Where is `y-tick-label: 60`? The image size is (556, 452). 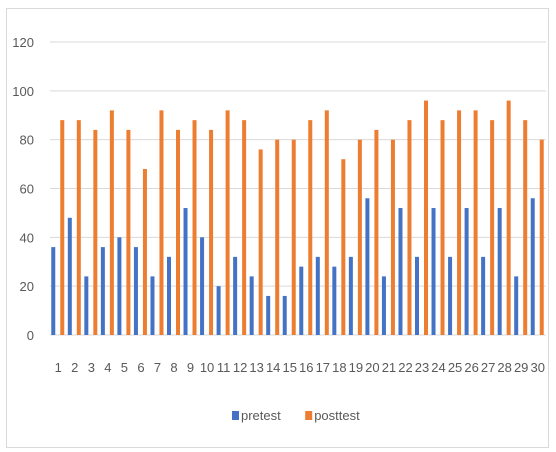 y-tick-label: 60 is located at coordinates (27, 189).